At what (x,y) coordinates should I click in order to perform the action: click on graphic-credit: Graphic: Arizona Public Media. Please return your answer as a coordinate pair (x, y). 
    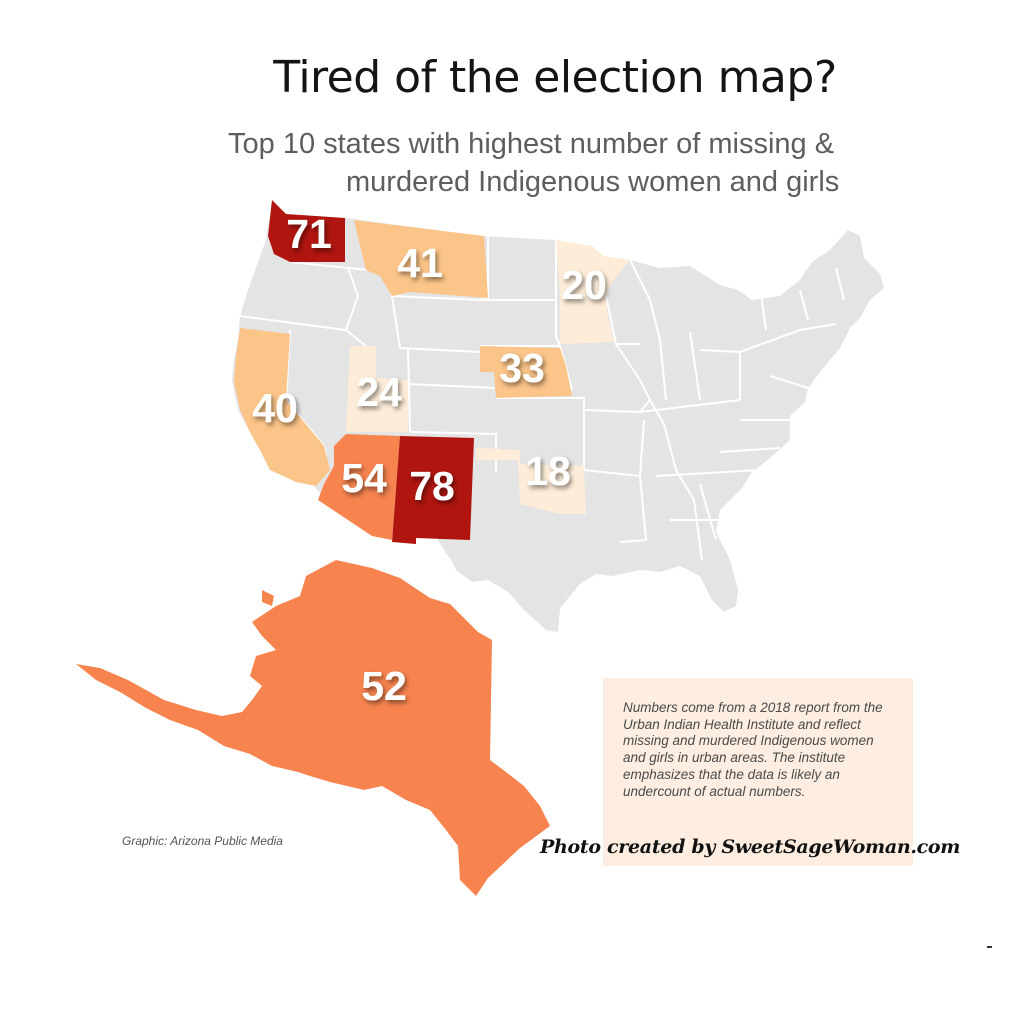
    Looking at the image, I should click on (202, 841).